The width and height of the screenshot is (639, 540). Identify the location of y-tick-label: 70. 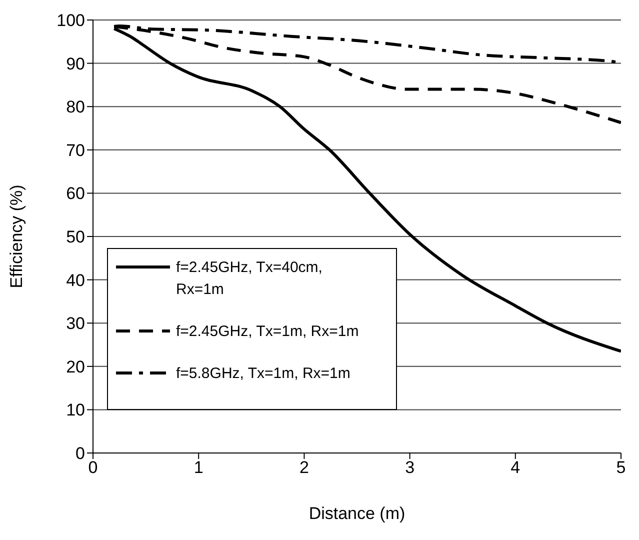
(75, 150).